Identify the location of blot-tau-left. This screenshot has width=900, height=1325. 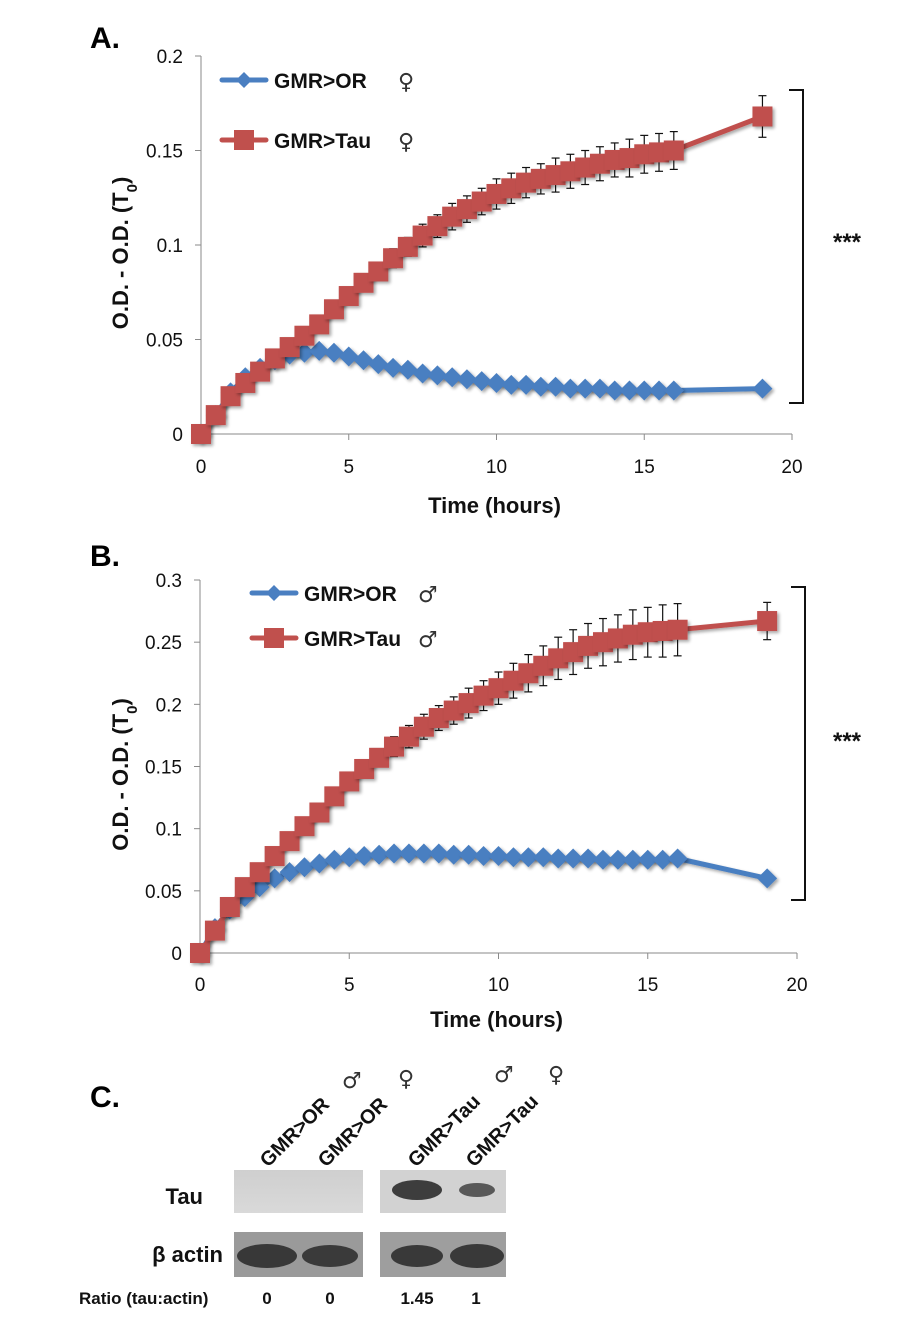
(298, 1191).